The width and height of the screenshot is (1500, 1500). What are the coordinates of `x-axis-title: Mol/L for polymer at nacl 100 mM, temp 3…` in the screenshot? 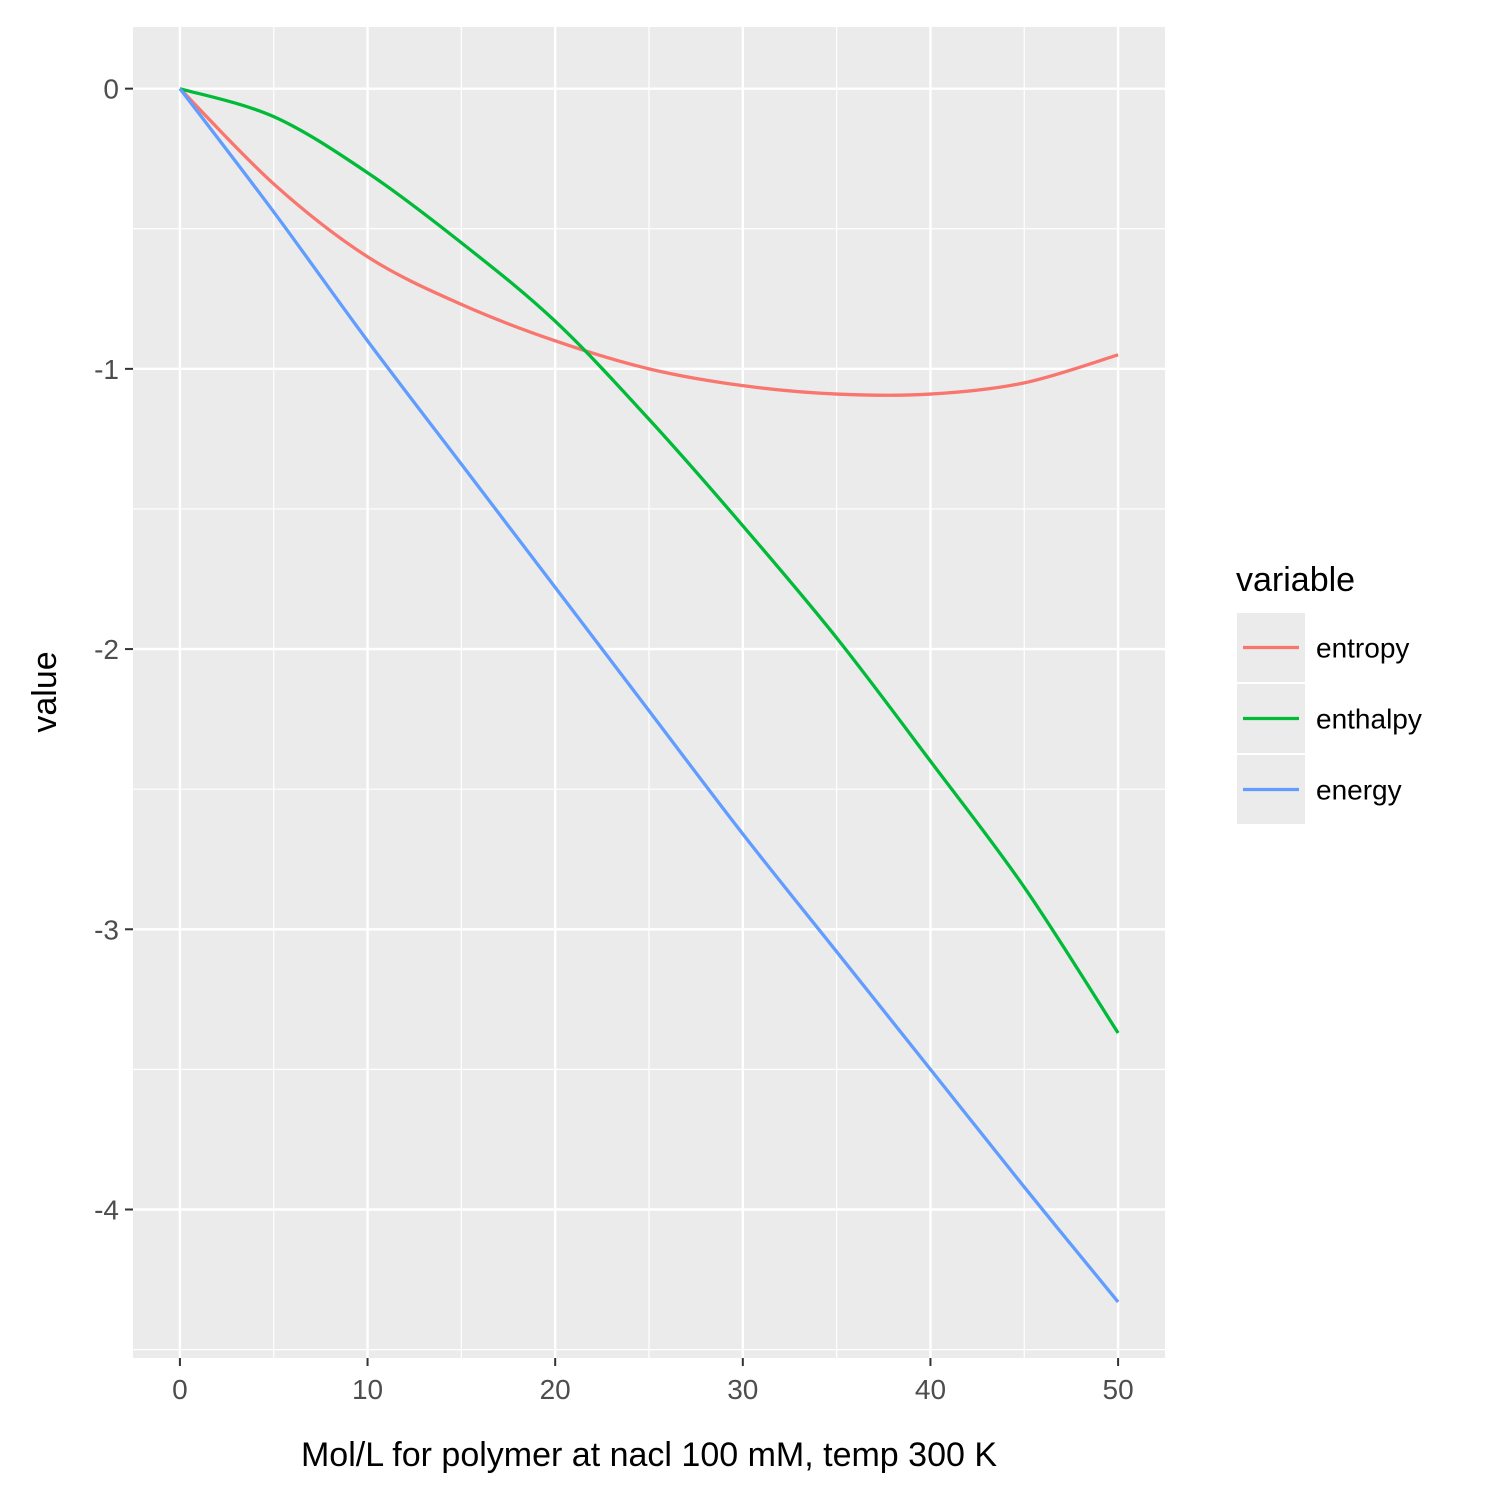 It's located at (649, 1455).